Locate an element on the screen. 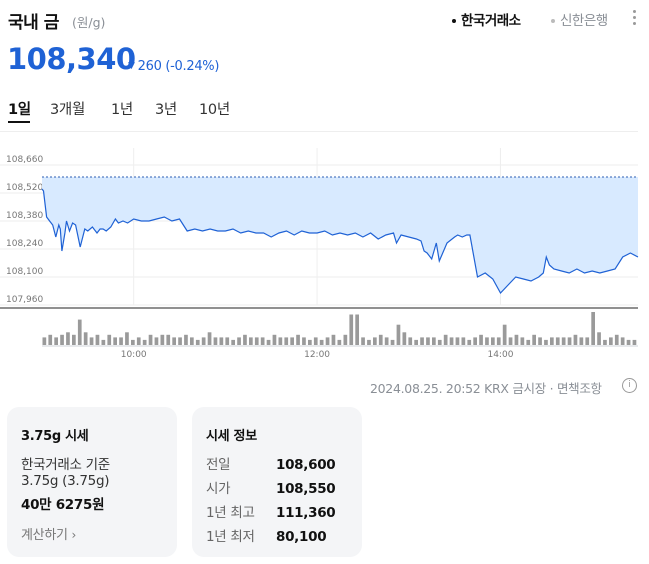 This screenshot has width=649, height=564. tab-10y: 10년 is located at coordinates (214, 110).